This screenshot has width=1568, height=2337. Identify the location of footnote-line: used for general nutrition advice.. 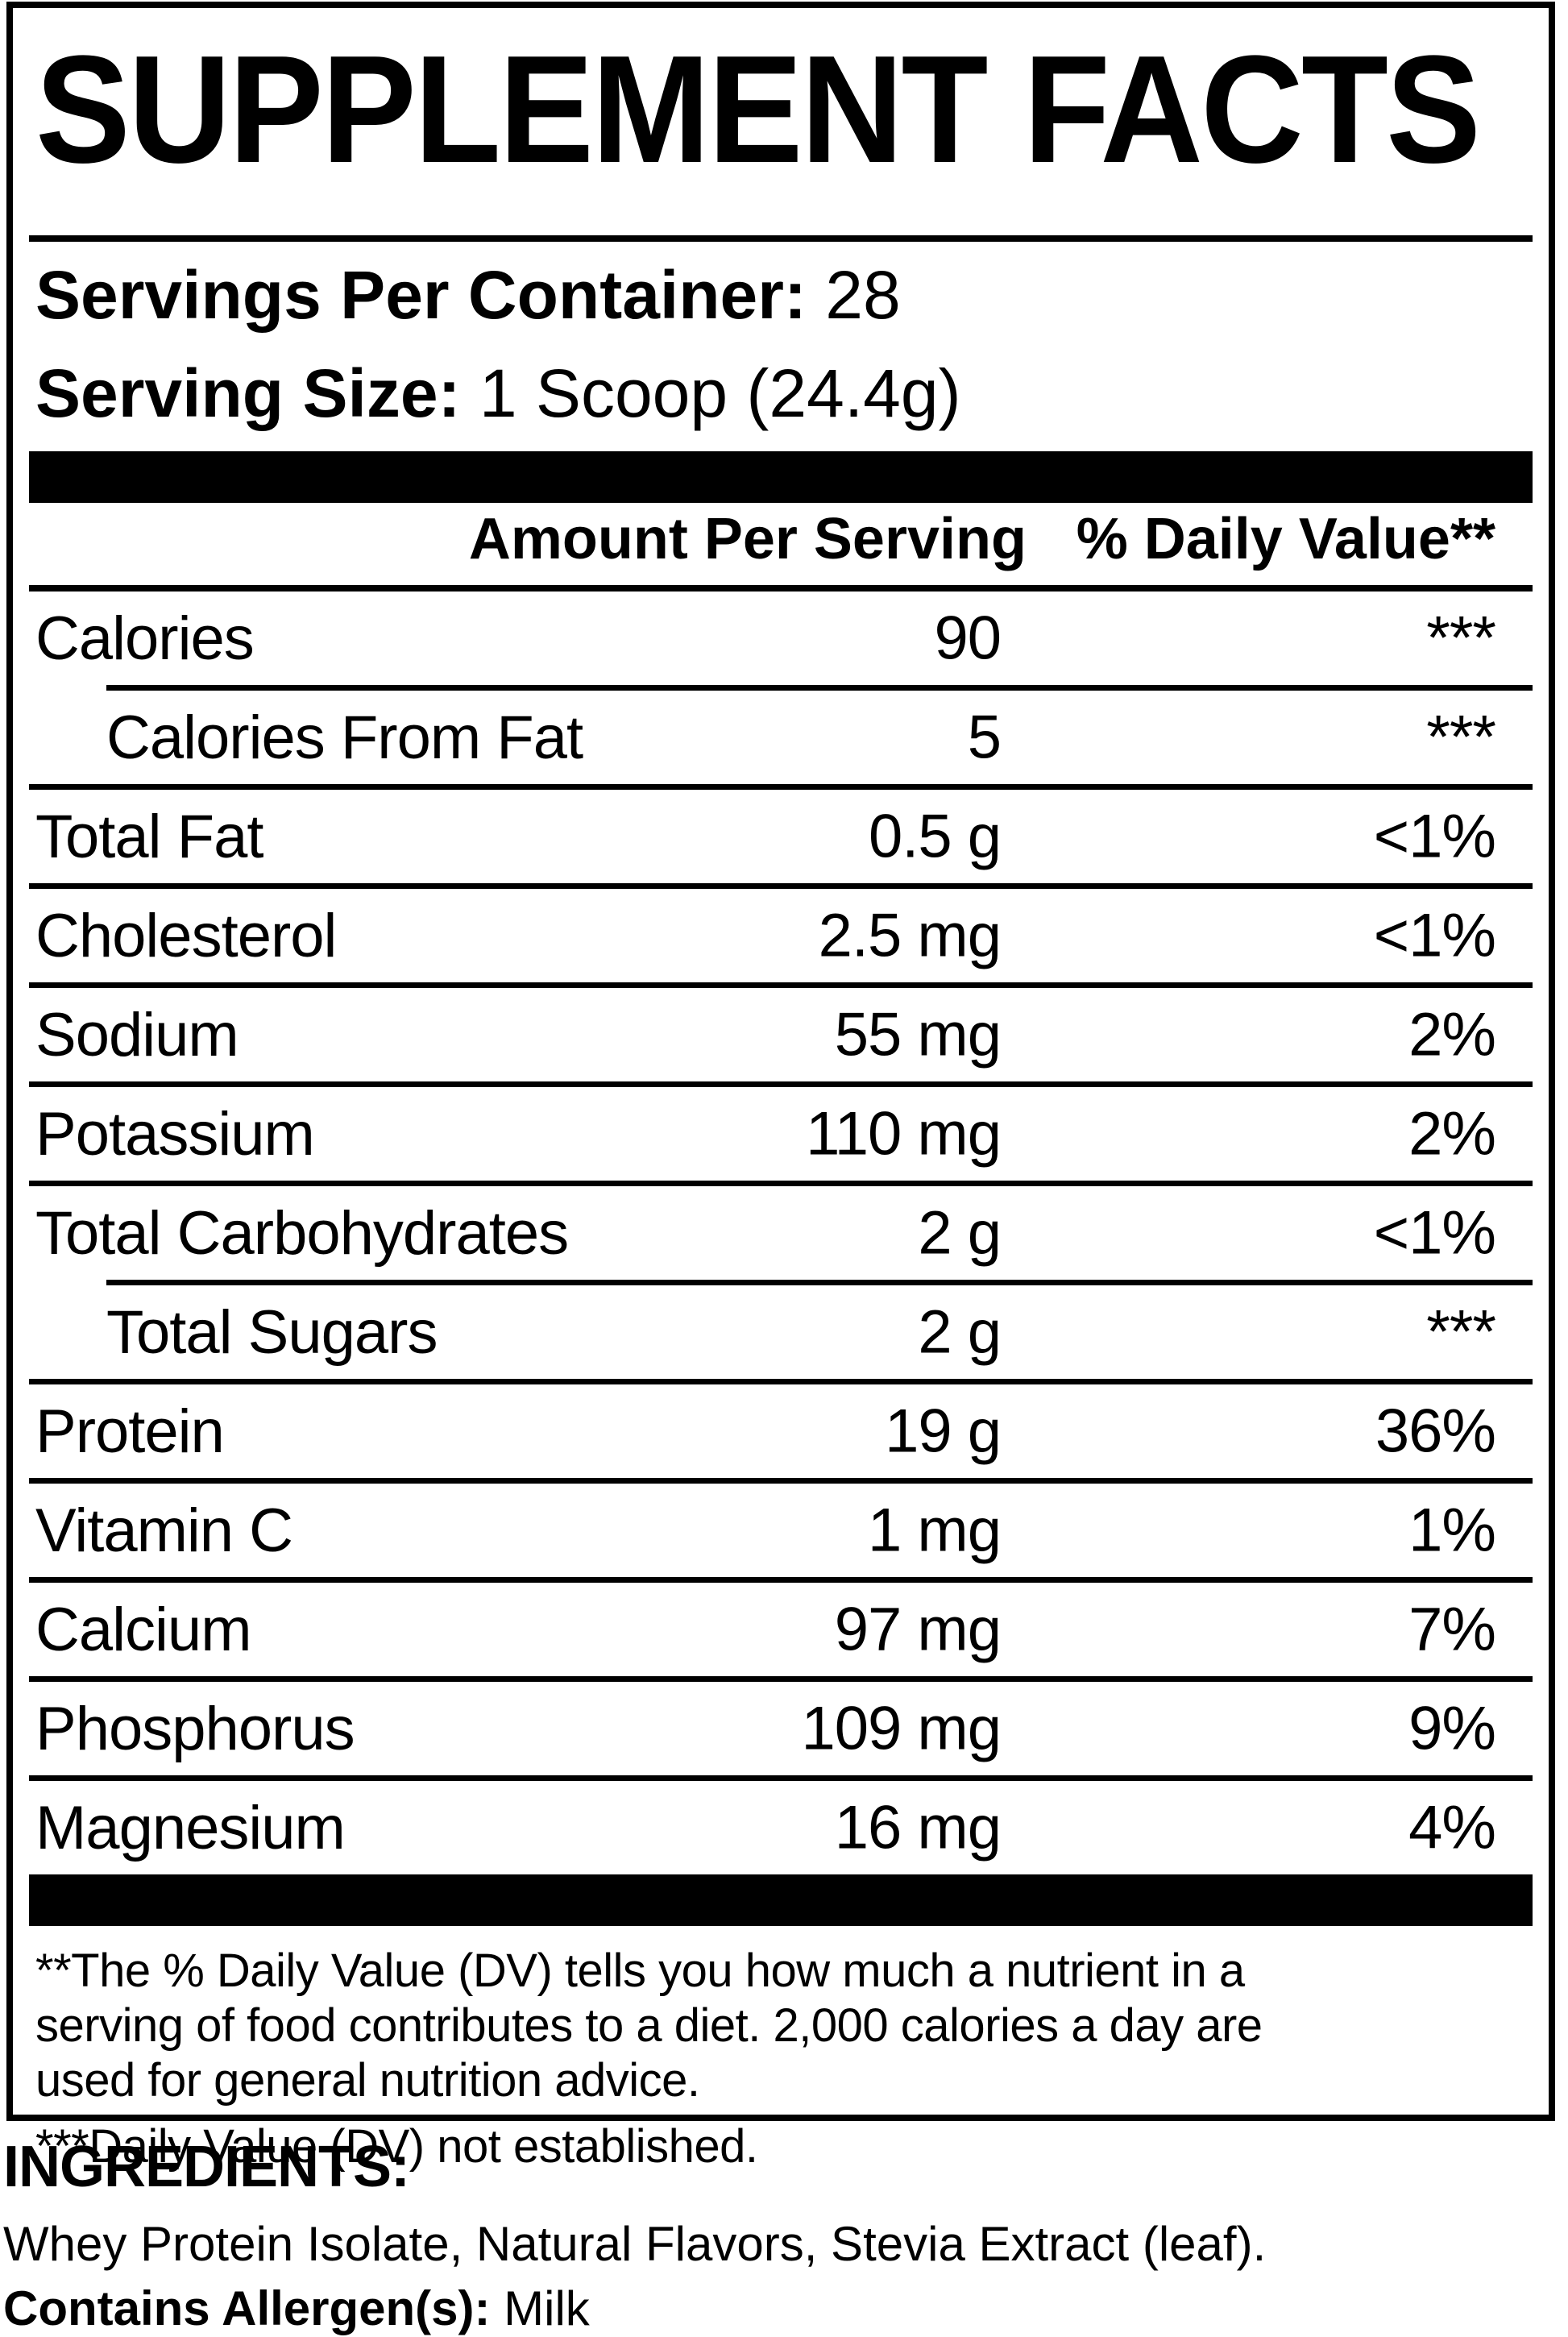
(367, 2080).